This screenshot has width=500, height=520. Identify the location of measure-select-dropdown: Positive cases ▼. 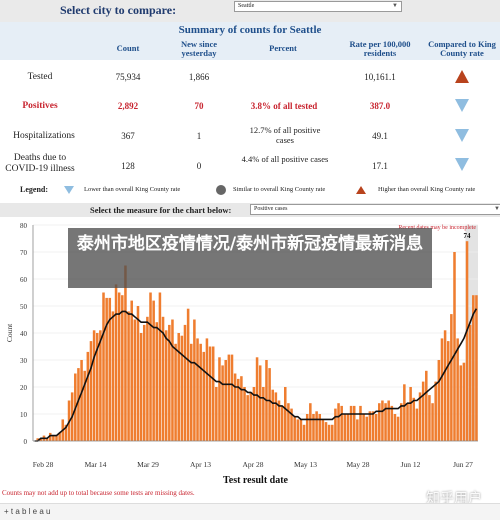
(375, 209).